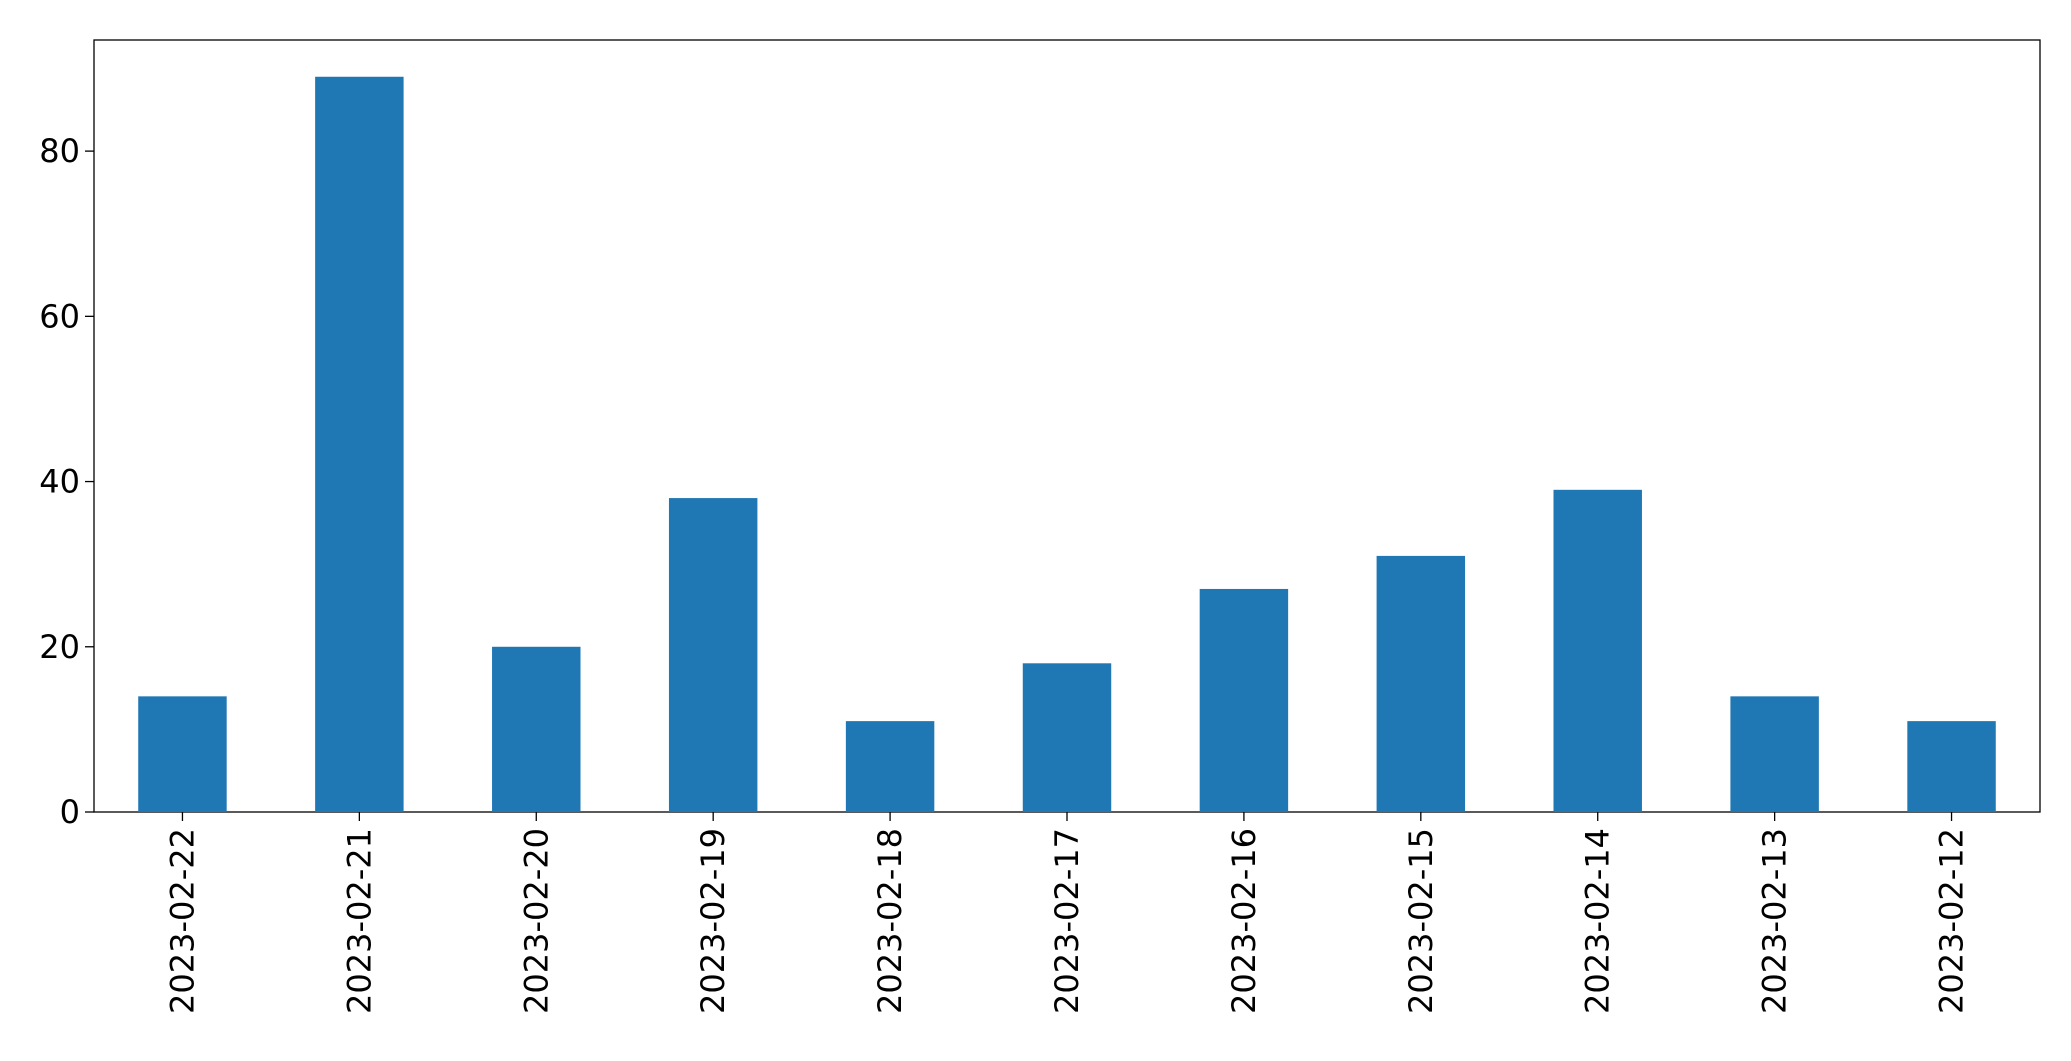 Image resolution: width=2071 pixels, height=1061 pixels. I want to click on x-tick-label: 2023-02-14, so click(1598, 921).